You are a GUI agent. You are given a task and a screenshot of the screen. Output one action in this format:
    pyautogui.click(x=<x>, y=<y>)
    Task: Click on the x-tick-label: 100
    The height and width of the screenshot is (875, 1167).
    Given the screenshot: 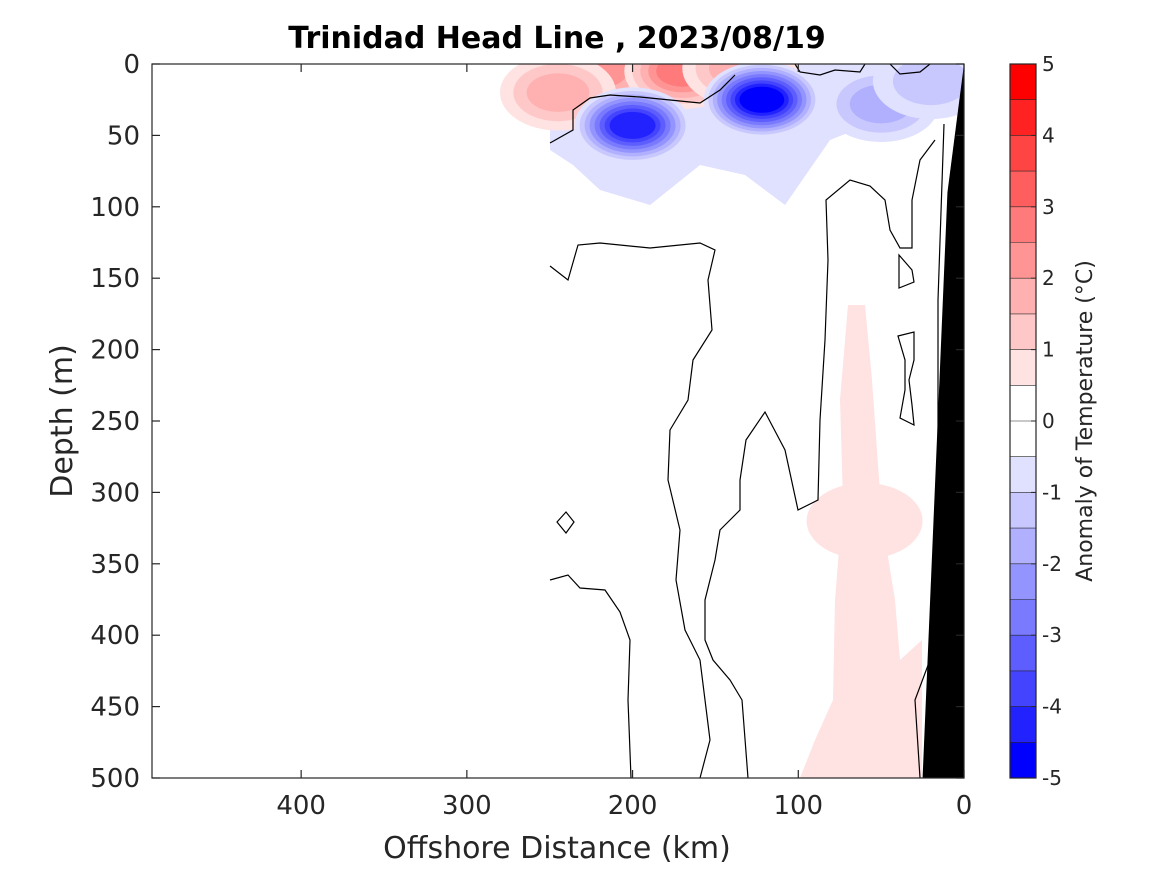 What is the action you would take?
    pyautogui.click(x=798, y=806)
    